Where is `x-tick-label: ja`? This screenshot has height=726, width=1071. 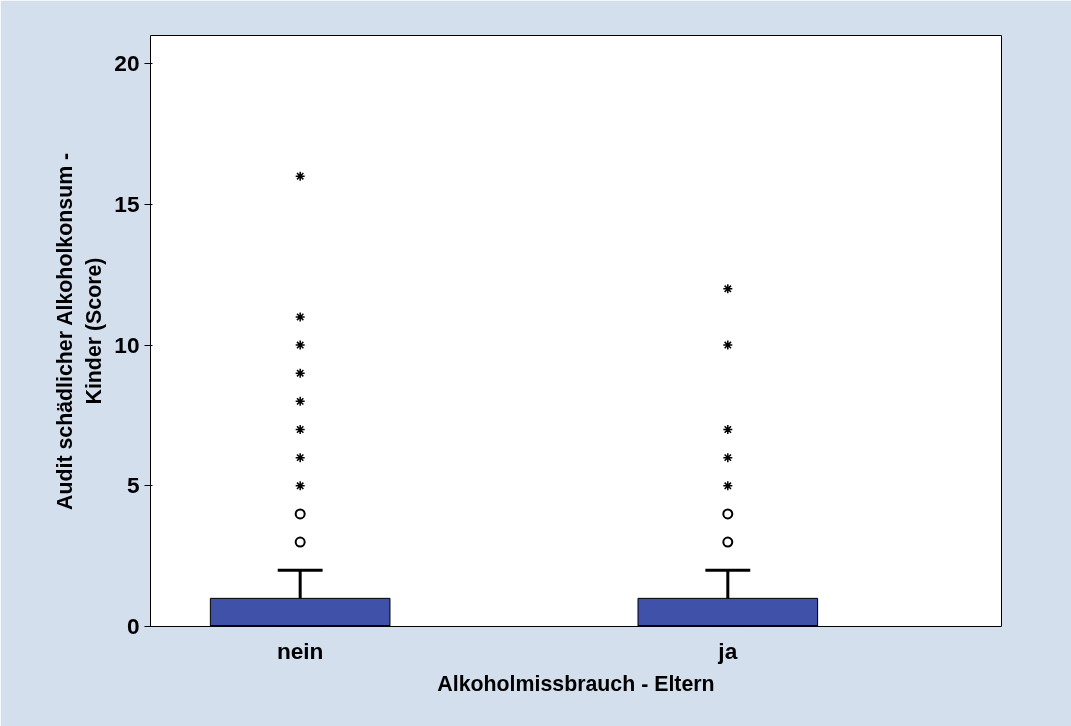 x-tick-label: ja is located at coordinates (727, 650).